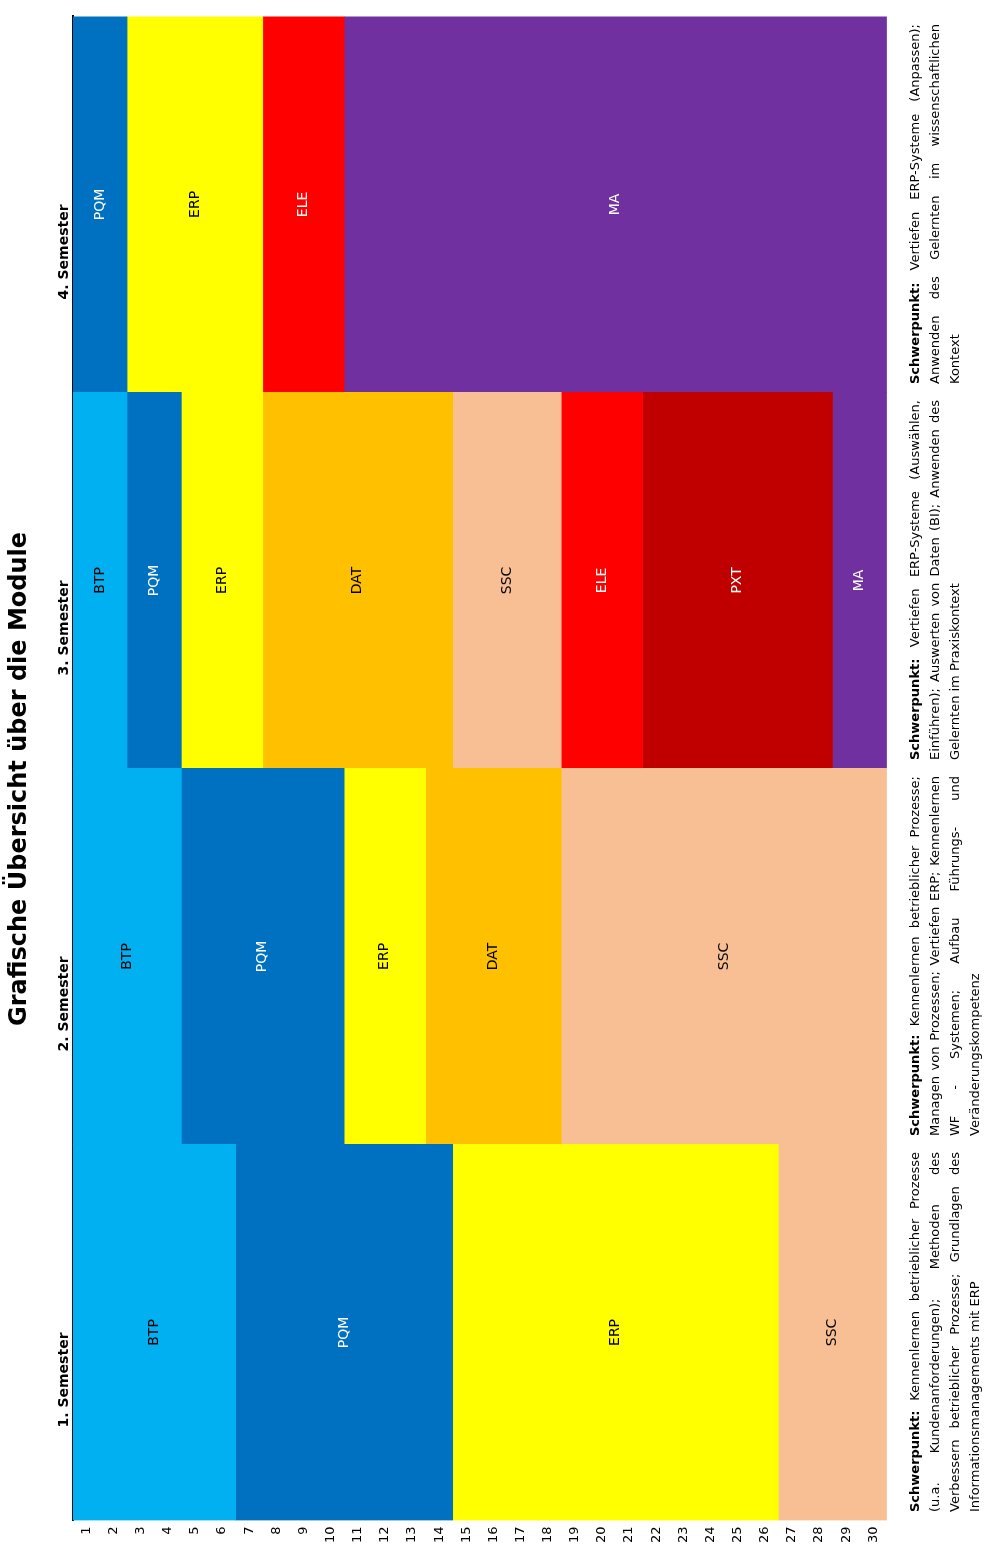 This screenshot has height=1557, width=990. I want to click on x-tick-label: 11, so click(357, 1534).